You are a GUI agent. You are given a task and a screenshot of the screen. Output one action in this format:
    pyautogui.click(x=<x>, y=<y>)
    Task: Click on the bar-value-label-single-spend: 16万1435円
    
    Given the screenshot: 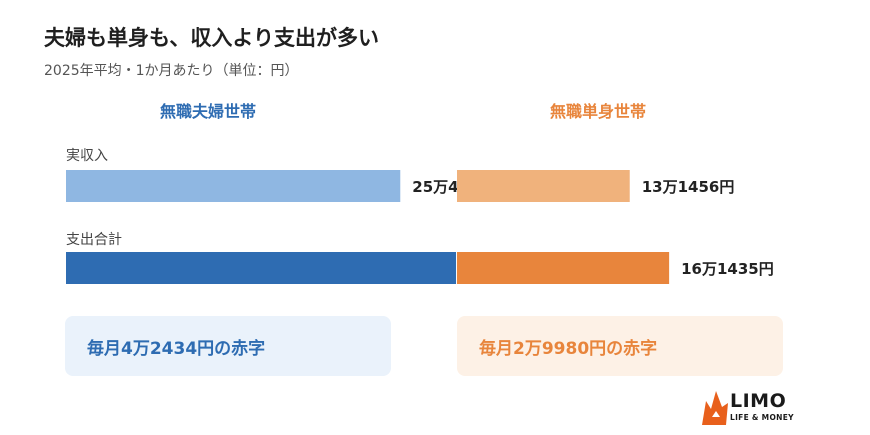 What is the action you would take?
    pyautogui.click(x=727, y=269)
    